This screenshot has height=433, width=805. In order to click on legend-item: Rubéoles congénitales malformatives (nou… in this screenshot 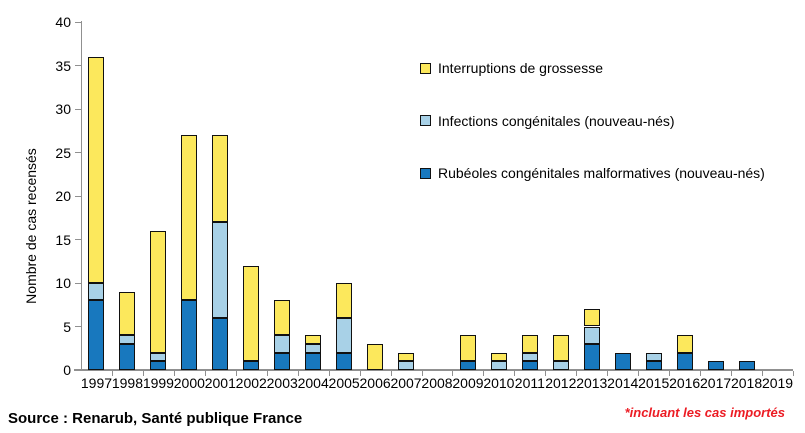, I will do `click(592, 173)`.